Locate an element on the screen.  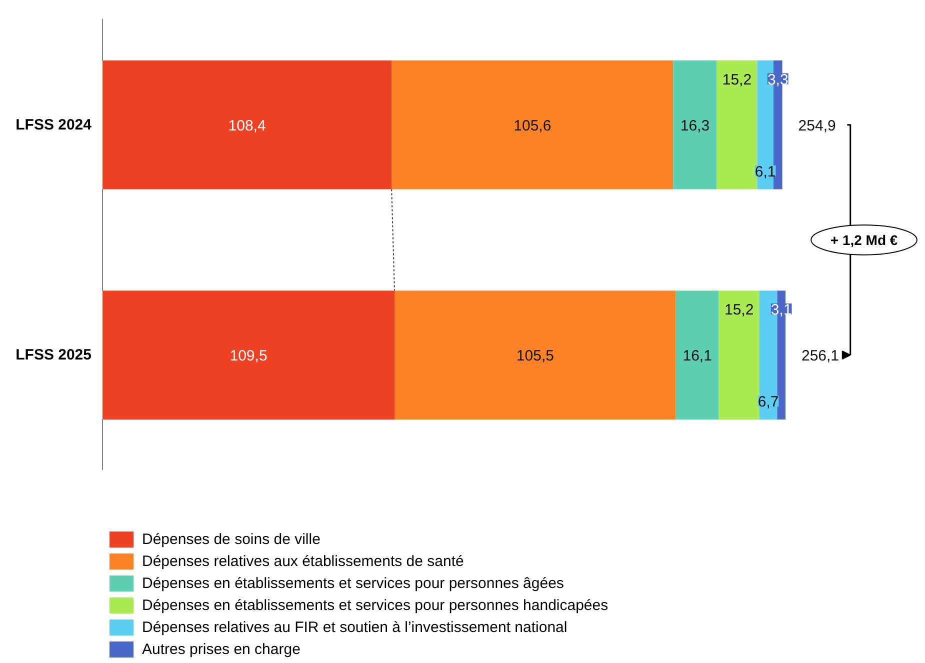
data-label: 109,5 is located at coordinates (249, 356).